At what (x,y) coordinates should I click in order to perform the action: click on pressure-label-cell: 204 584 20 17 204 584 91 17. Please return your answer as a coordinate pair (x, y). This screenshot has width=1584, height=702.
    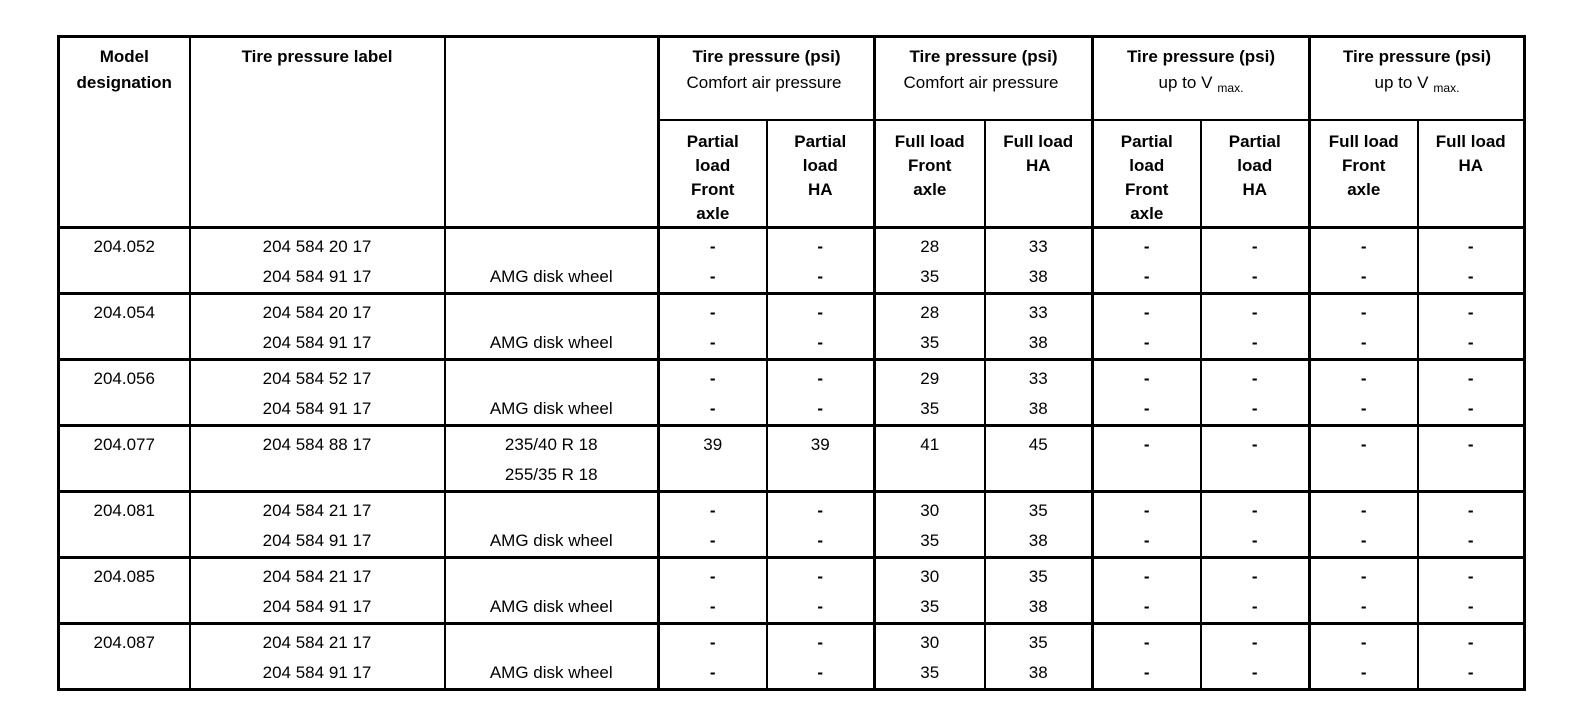
    Looking at the image, I should click on (317, 326).